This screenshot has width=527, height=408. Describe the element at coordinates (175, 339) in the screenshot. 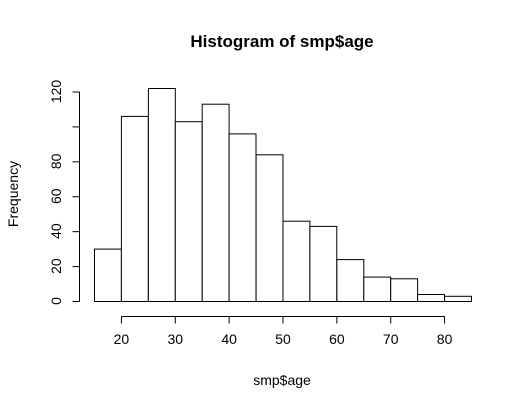

I see `x-tick-label: 30` at that location.